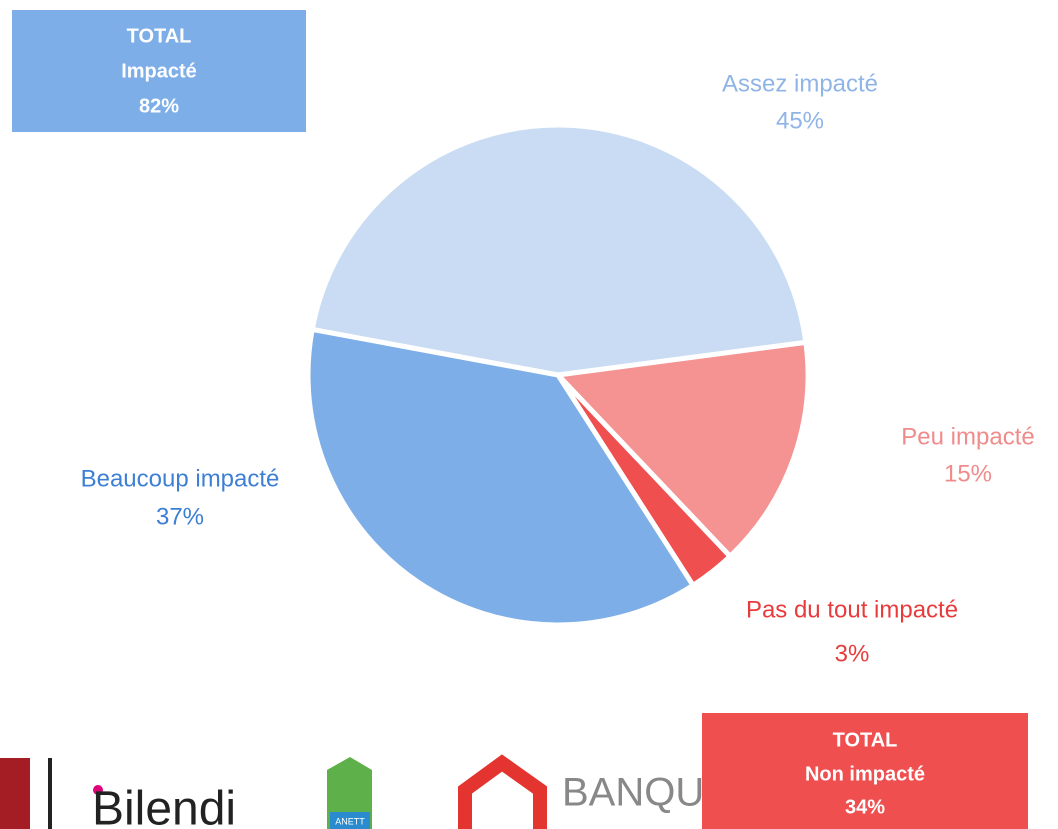 Image resolution: width=1058 pixels, height=829 pixels. What do you see at coordinates (15, 793) in the screenshot?
I see `logo-mark` at bounding box center [15, 793].